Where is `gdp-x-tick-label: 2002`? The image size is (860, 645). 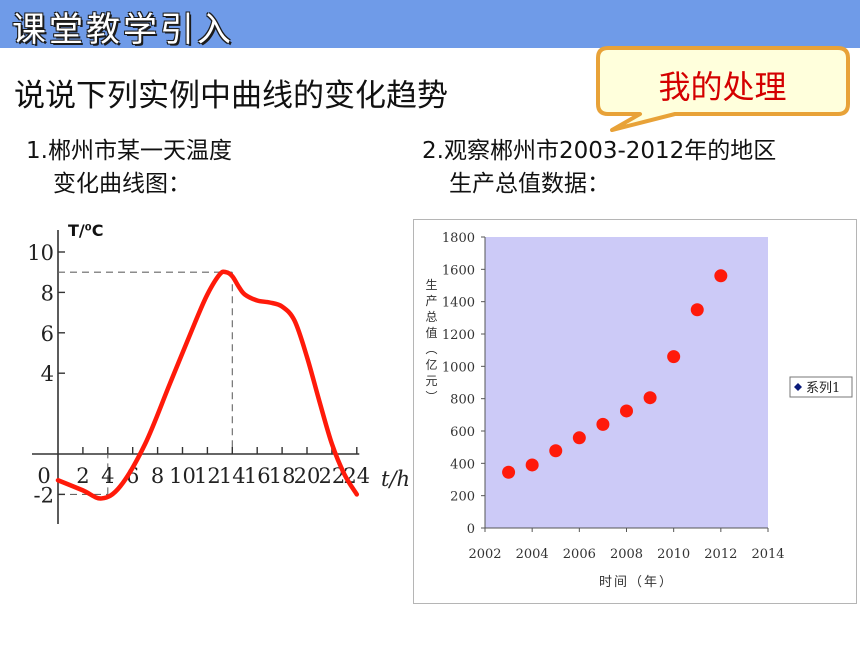 gdp-x-tick-label: 2002 is located at coordinates (484, 554).